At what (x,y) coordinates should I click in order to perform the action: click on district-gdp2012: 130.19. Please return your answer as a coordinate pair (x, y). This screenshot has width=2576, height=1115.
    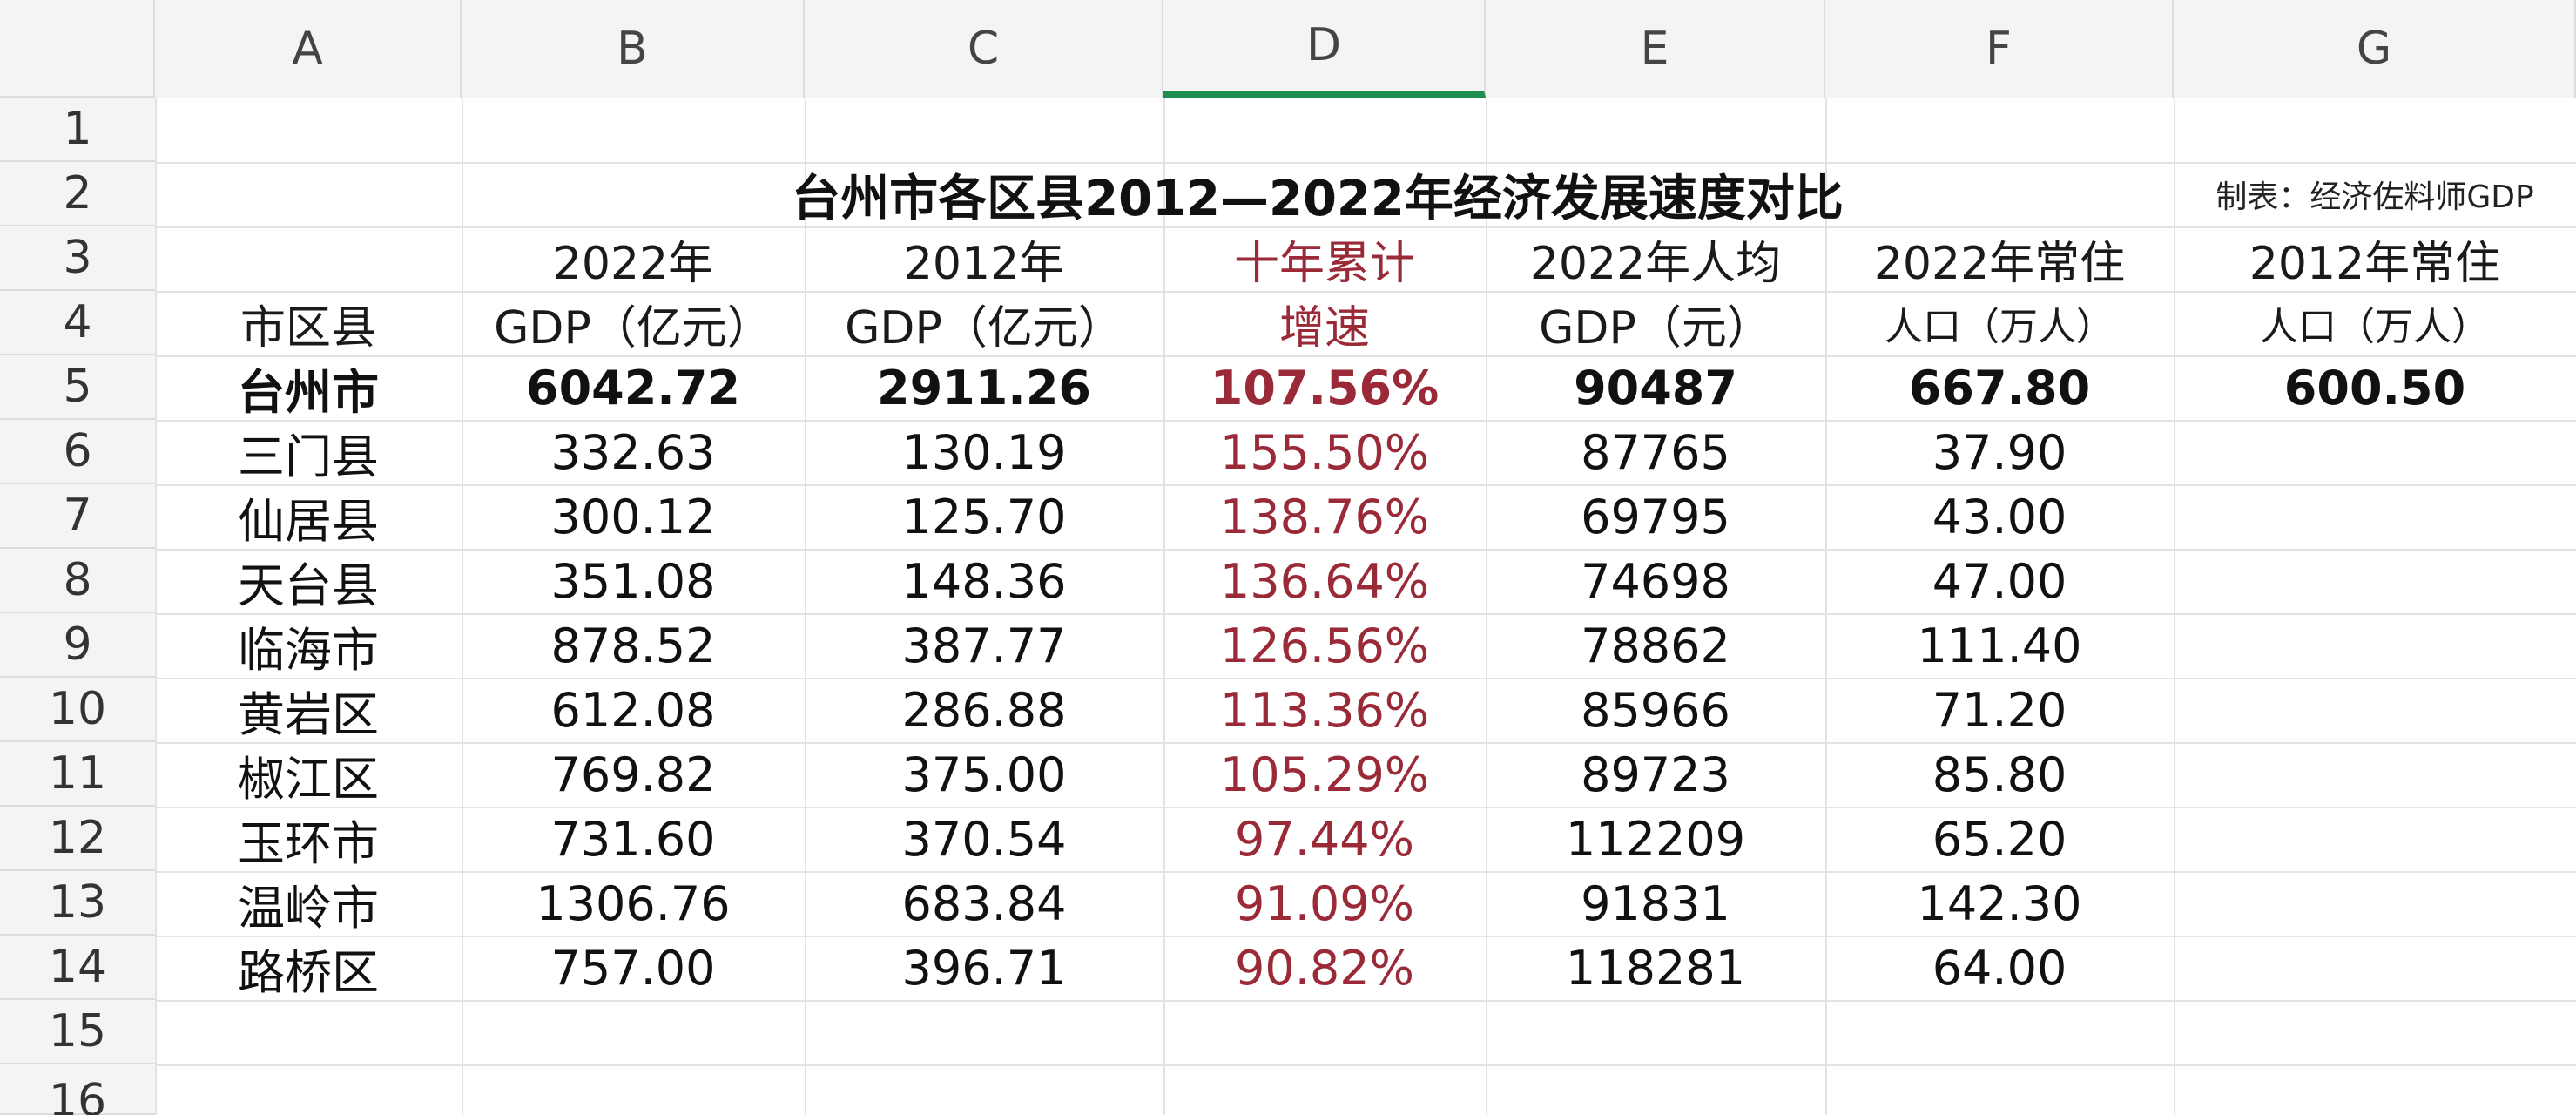
    Looking at the image, I should click on (984, 452).